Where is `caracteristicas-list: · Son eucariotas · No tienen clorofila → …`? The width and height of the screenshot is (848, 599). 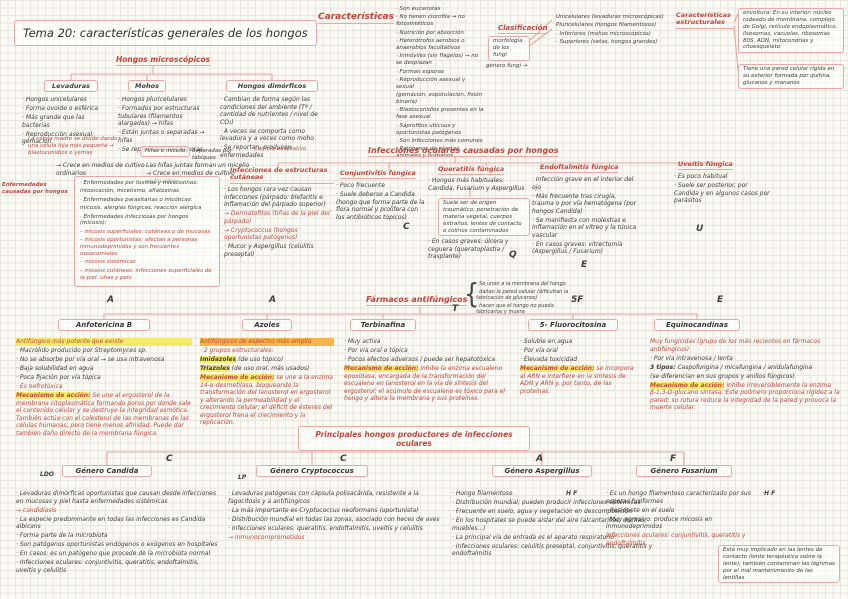
caracteristicas-list: · Son eucariotas · No tienen clorofila → … is located at coordinates (440, 84).